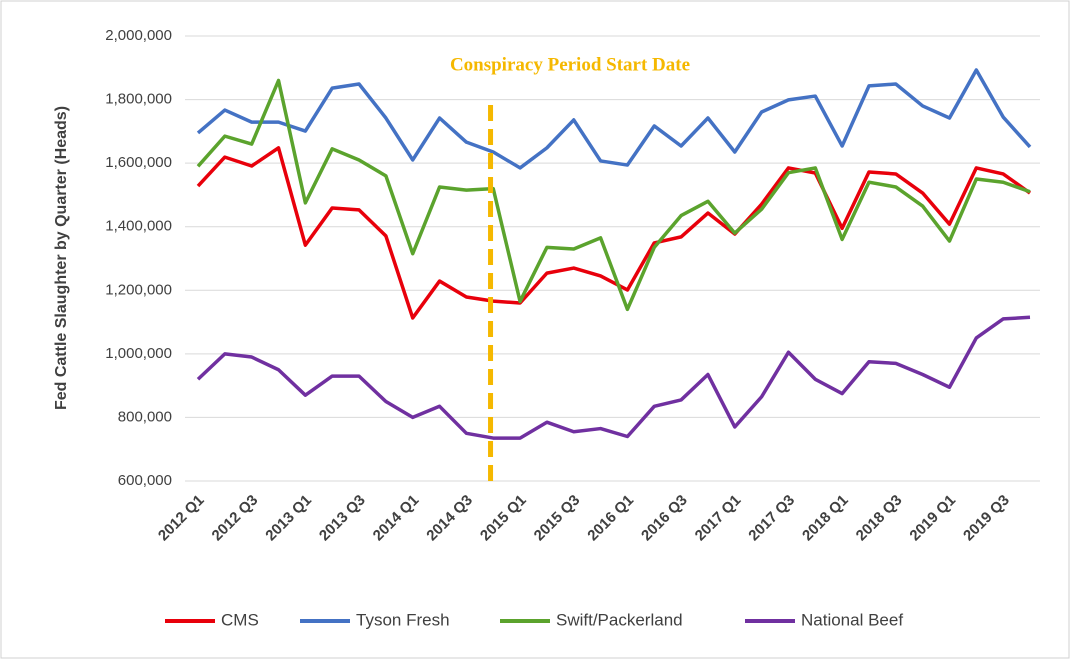  Describe the element at coordinates (852, 619) in the screenshot. I see `legend-label: National Beef` at that location.